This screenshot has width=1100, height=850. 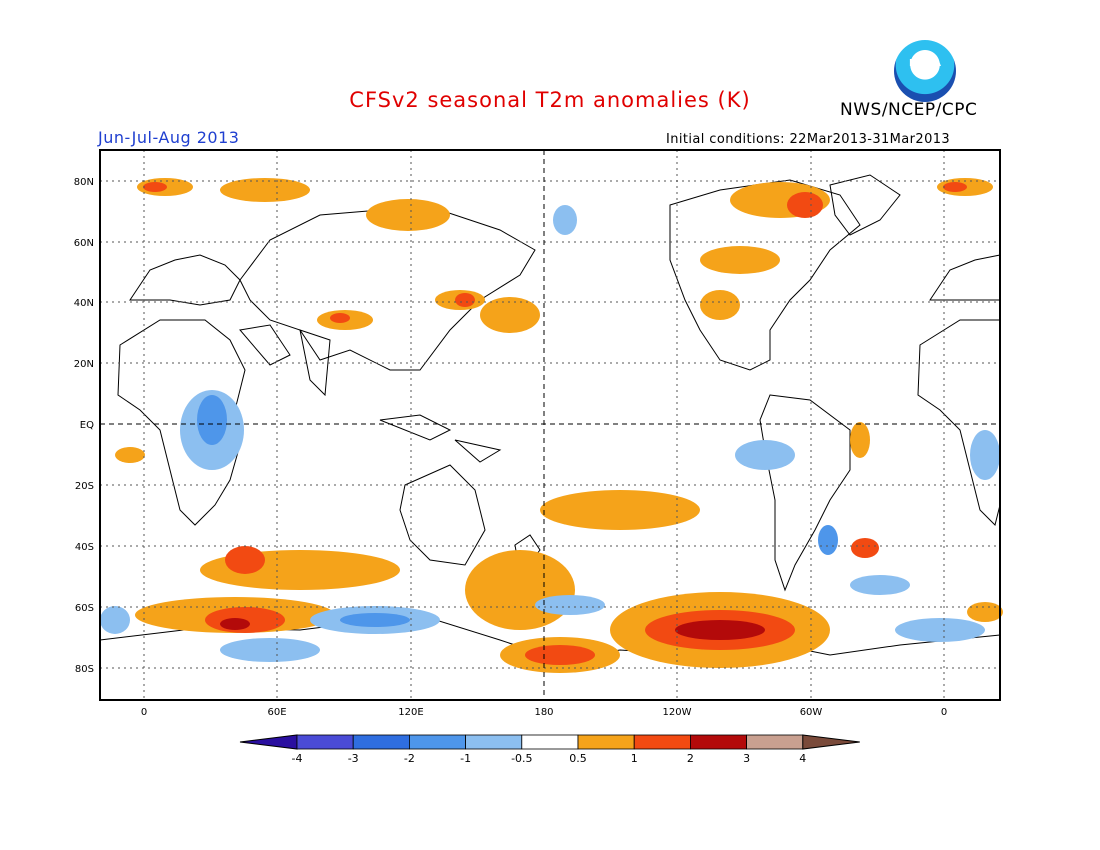 I want to click on colorbar-label: -1, so click(x=465, y=758).